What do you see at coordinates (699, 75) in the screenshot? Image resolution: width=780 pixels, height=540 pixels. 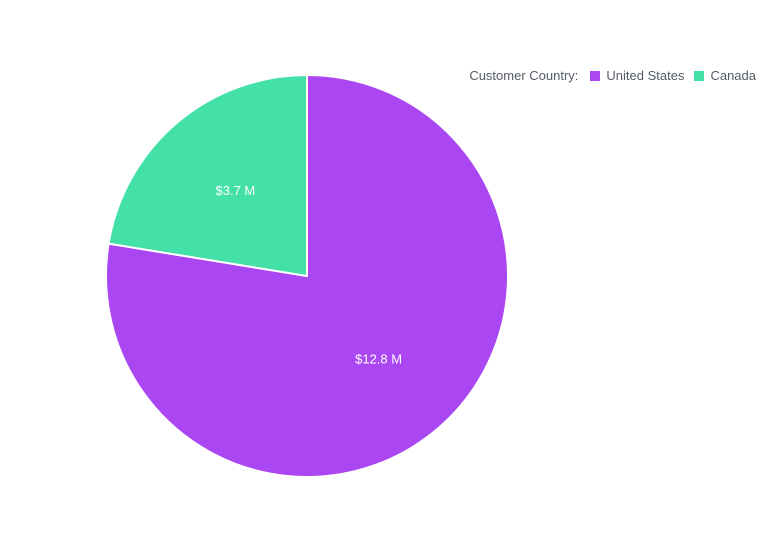 I see `legend-swatch-canada` at bounding box center [699, 75].